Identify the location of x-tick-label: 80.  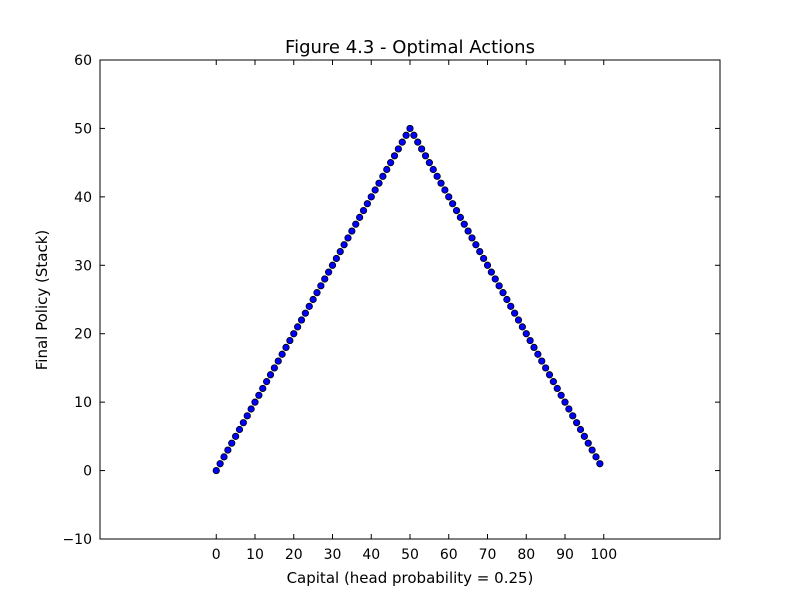
(526, 555).